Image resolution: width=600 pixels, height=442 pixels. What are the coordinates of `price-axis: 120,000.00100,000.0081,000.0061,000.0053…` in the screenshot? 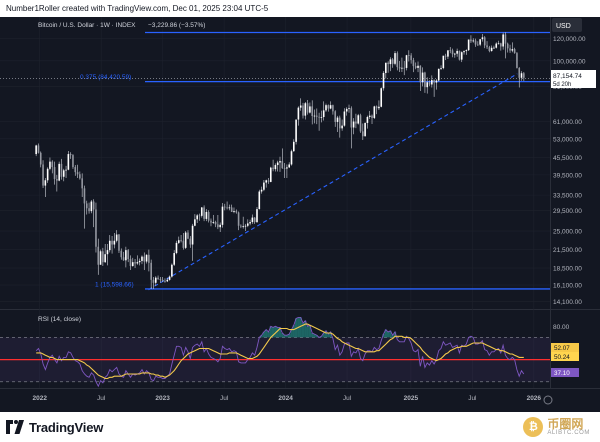 It's located at (569, 183).